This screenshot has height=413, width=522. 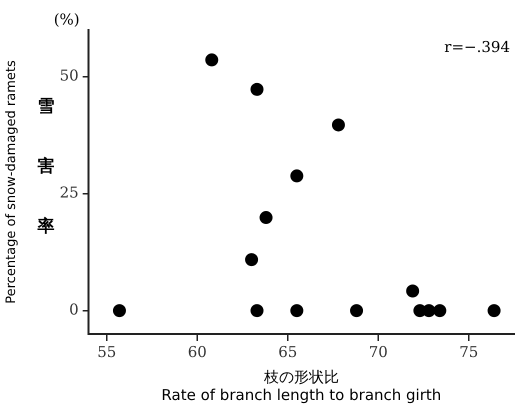 What do you see at coordinates (301, 386) in the screenshot?
I see `x-axis-title: 枝の形状比 Rate of branch length to branch girth` at bounding box center [301, 386].